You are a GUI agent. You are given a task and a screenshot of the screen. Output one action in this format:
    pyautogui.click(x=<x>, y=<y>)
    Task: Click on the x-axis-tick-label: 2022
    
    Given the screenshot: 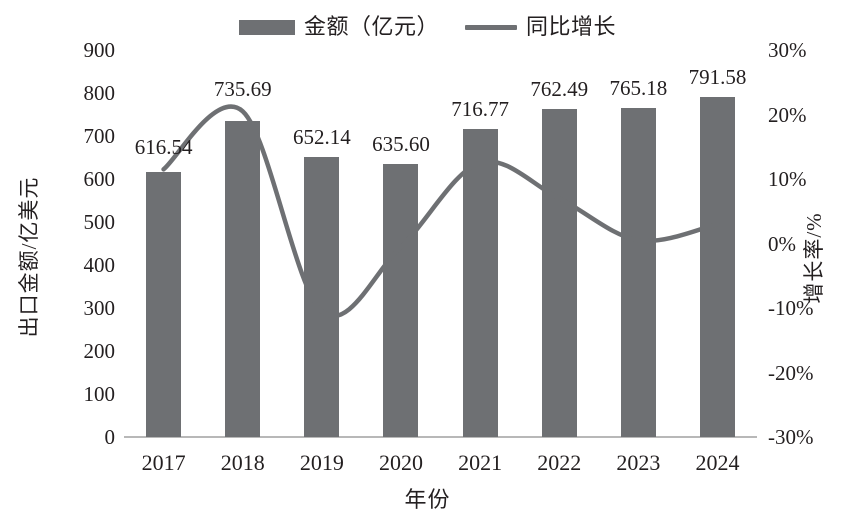 What is the action you would take?
    pyautogui.click(x=559, y=462)
    